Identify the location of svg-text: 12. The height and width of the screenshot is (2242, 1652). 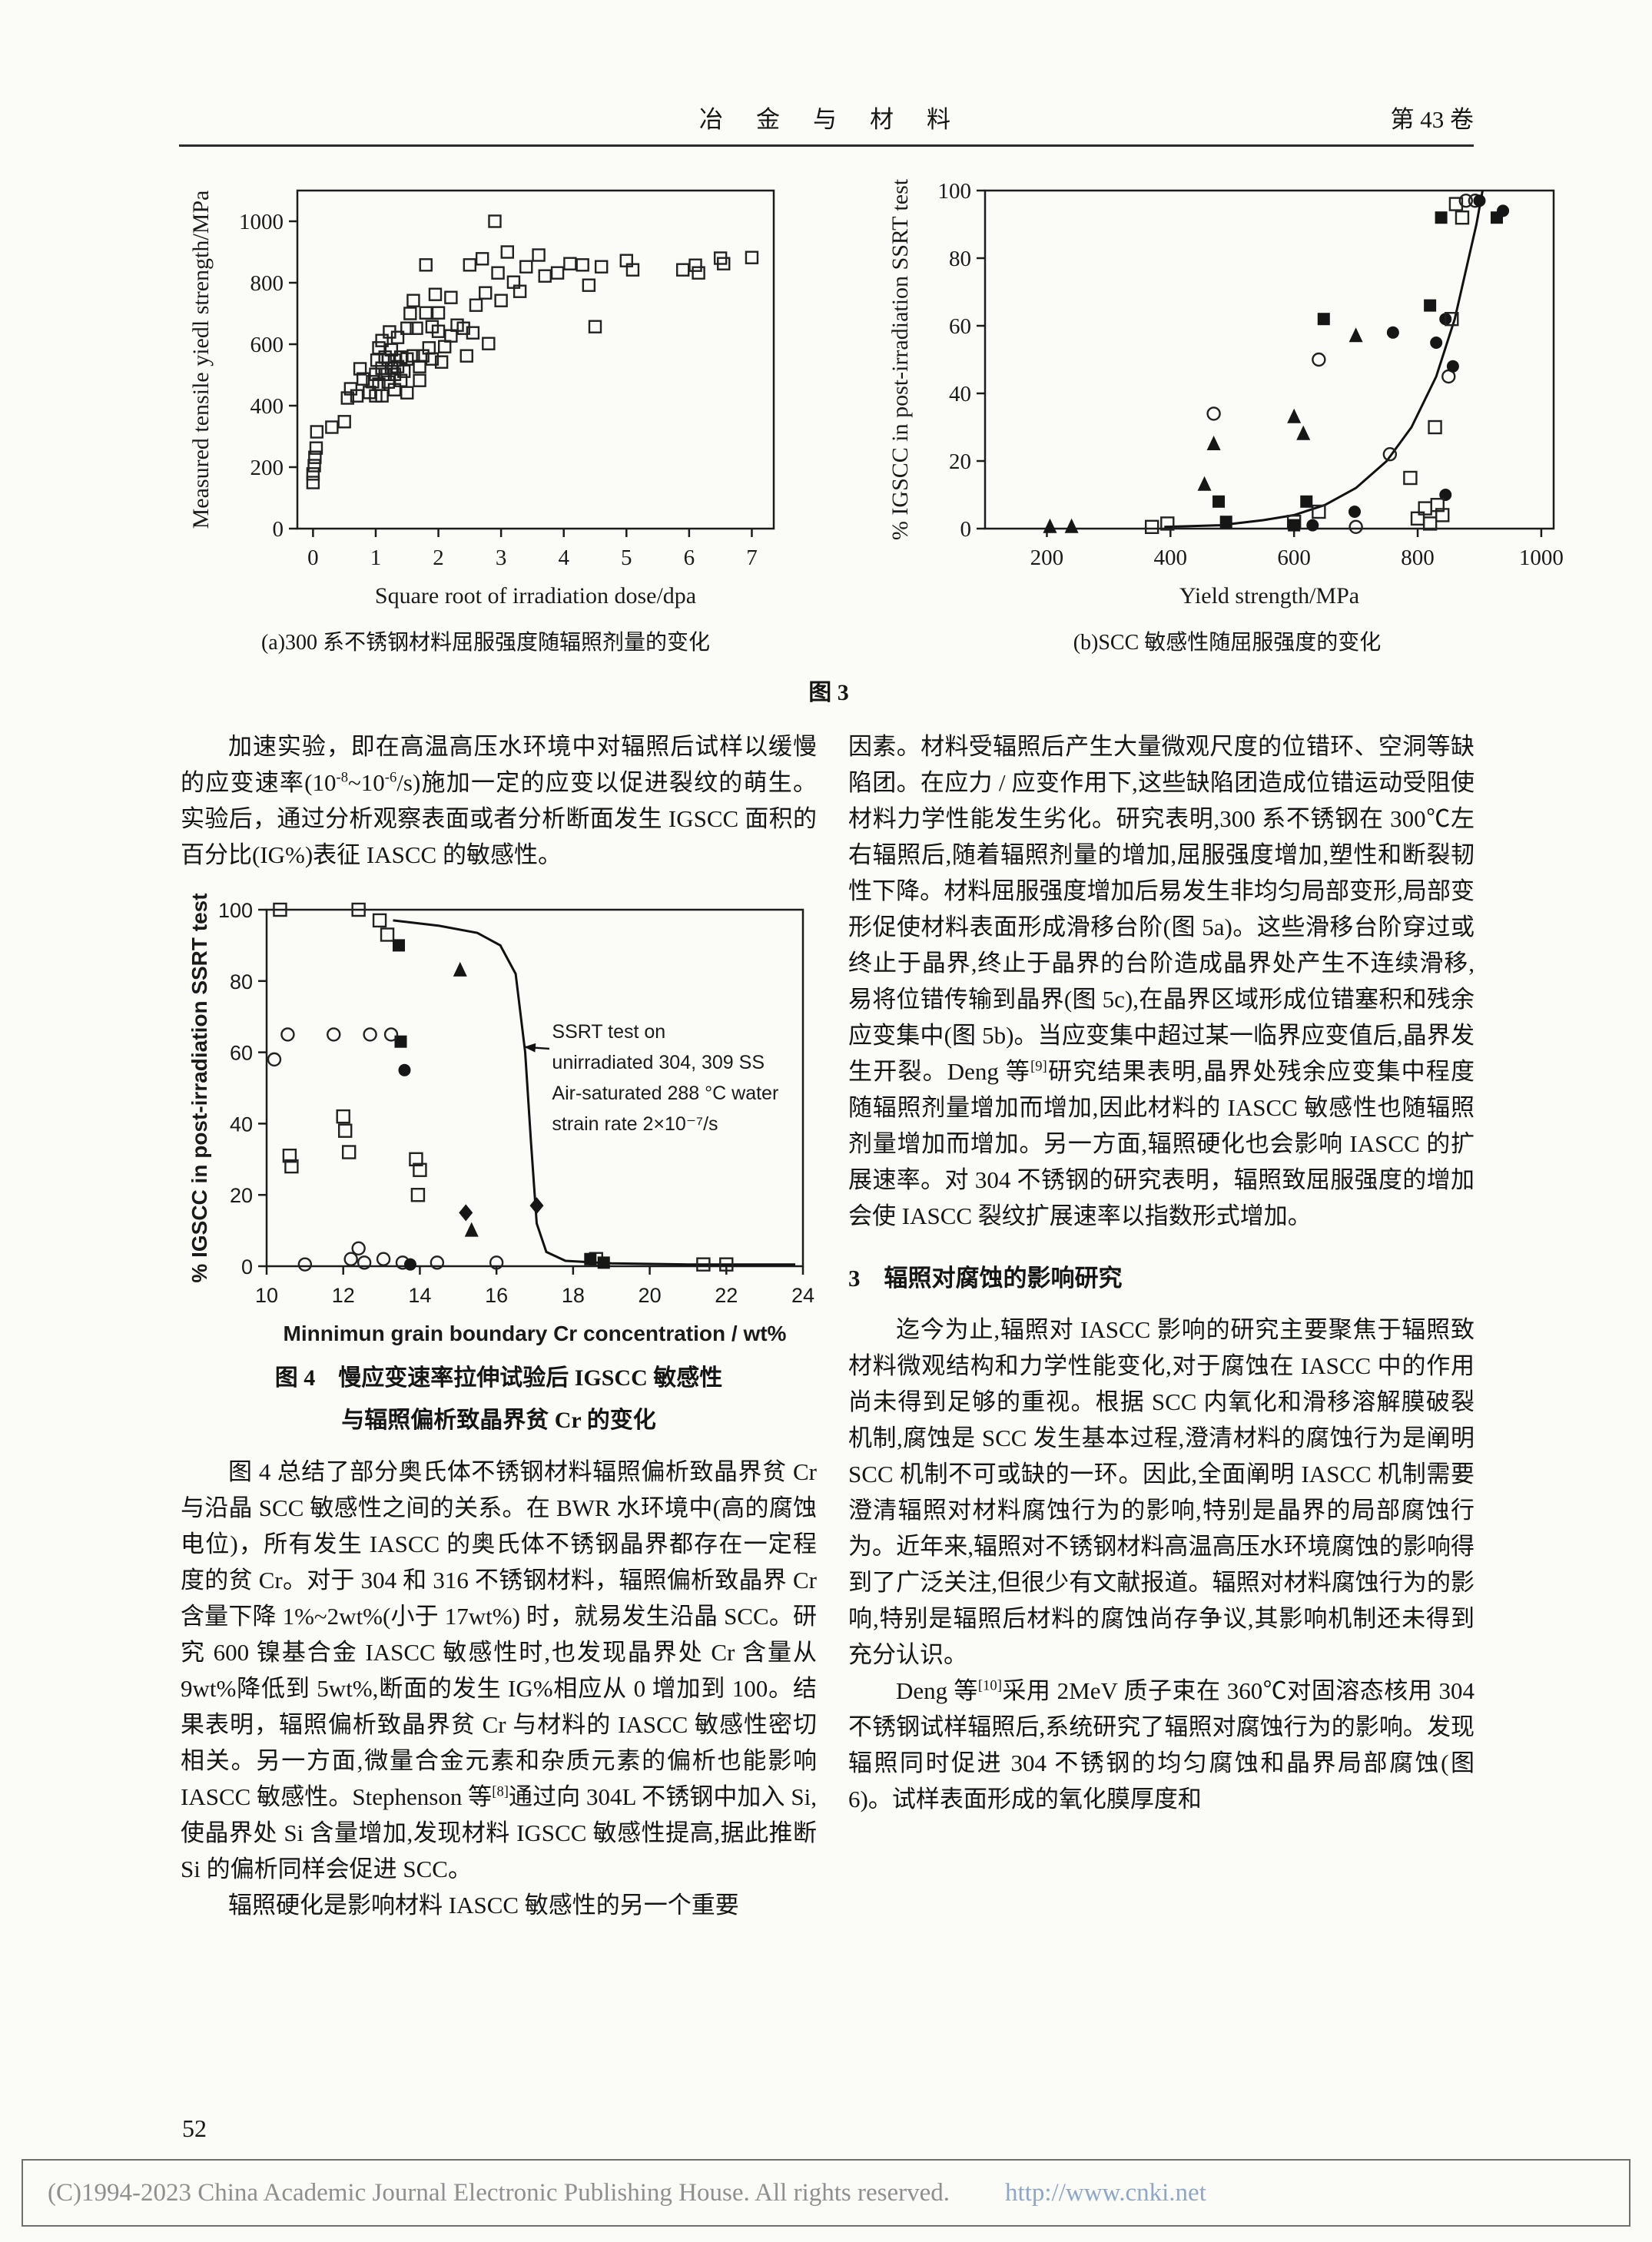
(343, 1295).